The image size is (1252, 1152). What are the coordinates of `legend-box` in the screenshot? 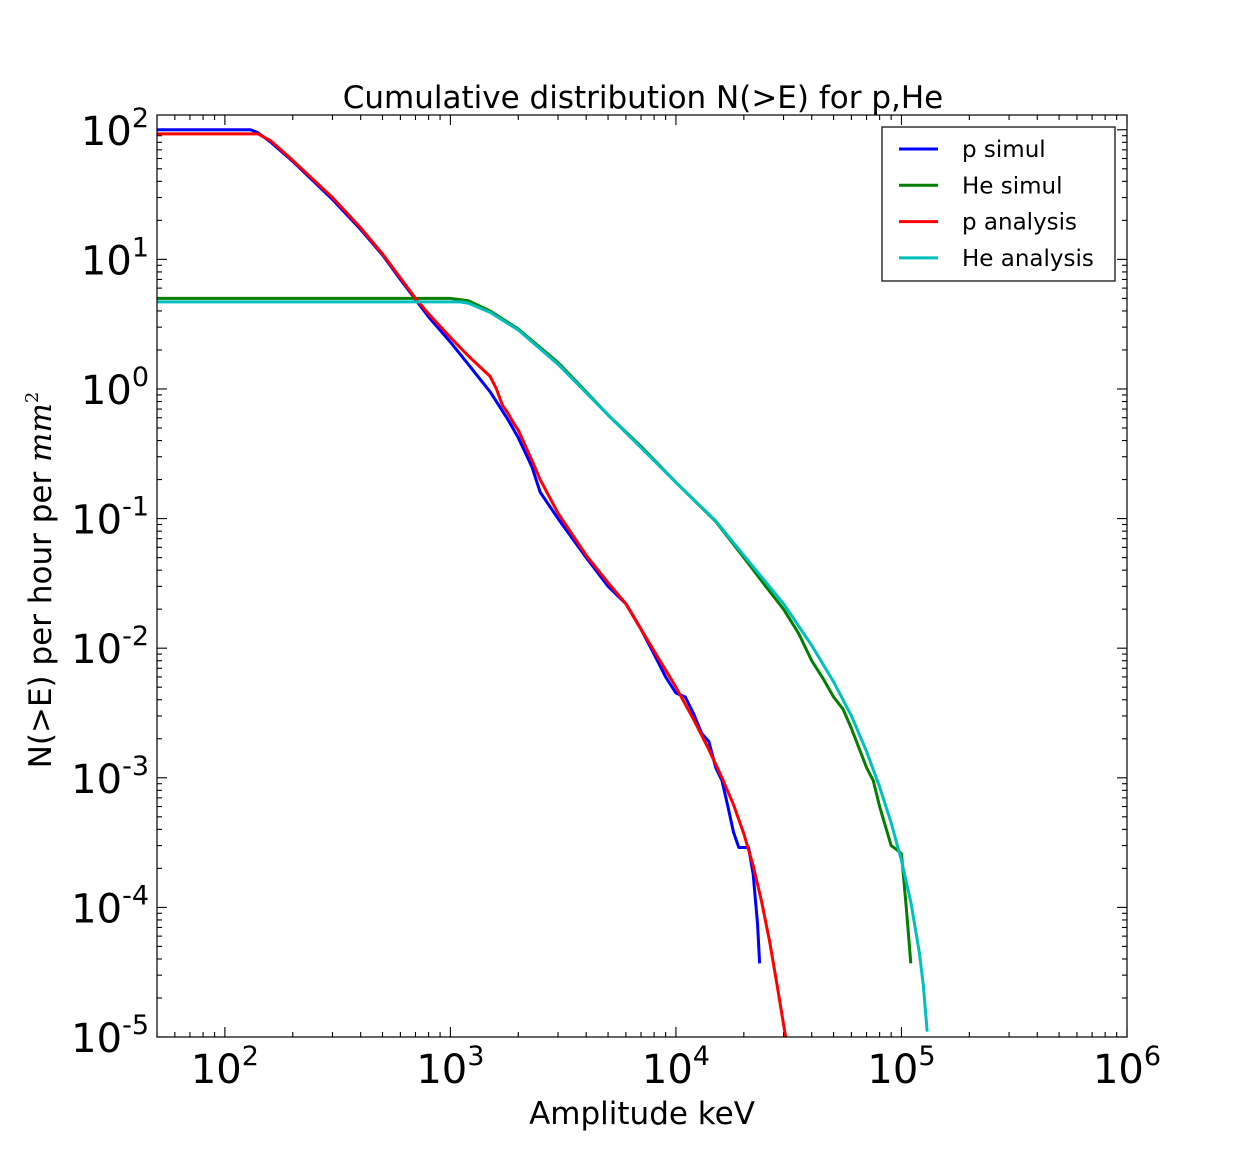 It's located at (998, 204).